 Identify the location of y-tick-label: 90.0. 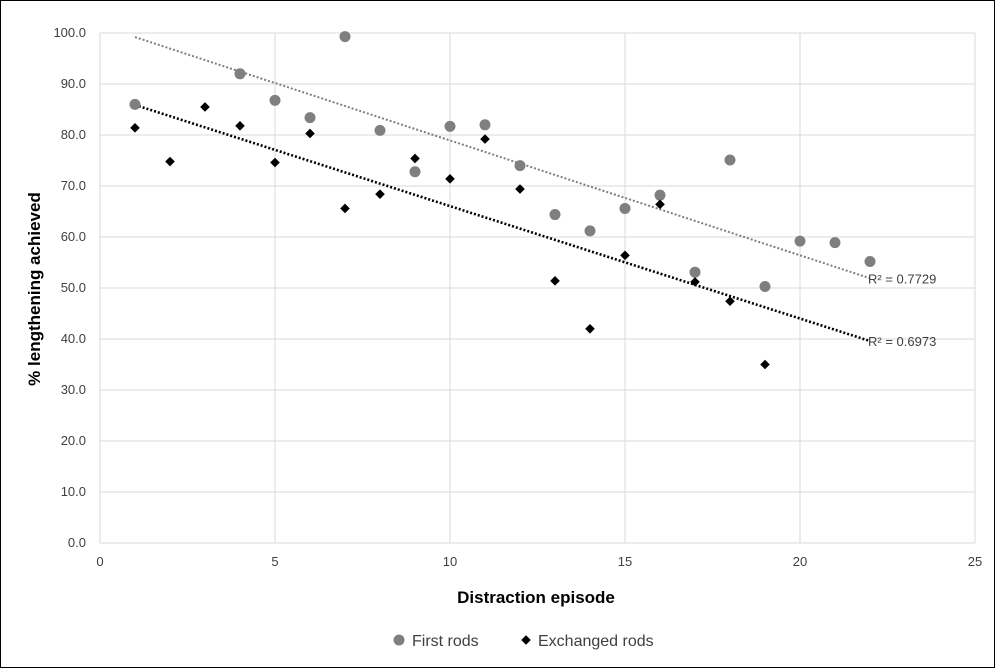
(73, 83).